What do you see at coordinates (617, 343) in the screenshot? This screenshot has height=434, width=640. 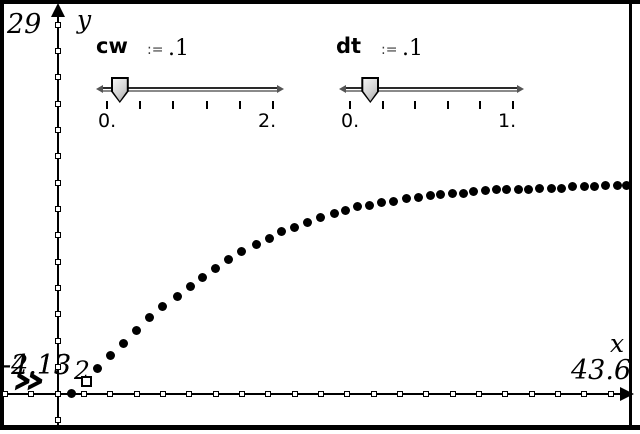 I see `x-axis-name-label: x` at bounding box center [617, 343].